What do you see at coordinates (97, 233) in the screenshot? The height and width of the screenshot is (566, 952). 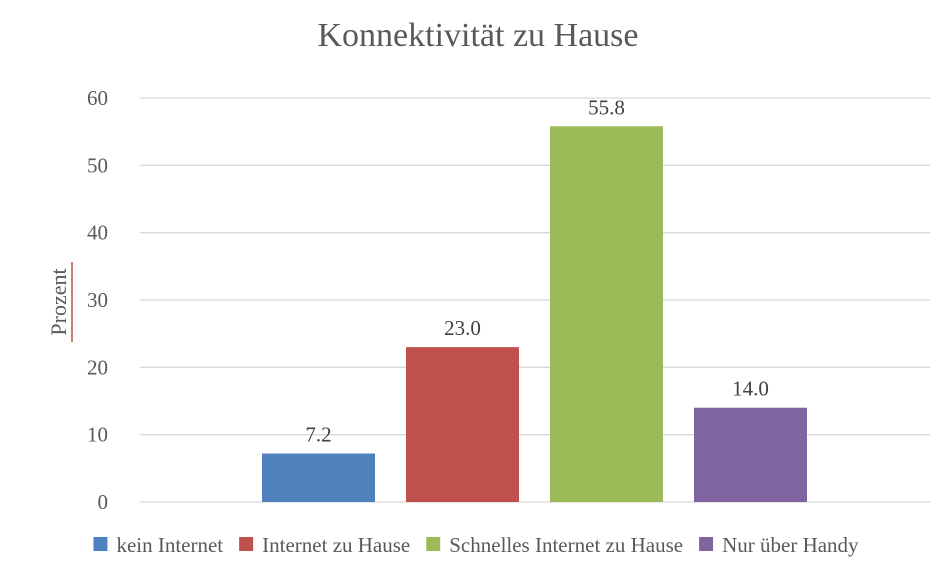 I see `y-tick-label: 40` at bounding box center [97, 233].